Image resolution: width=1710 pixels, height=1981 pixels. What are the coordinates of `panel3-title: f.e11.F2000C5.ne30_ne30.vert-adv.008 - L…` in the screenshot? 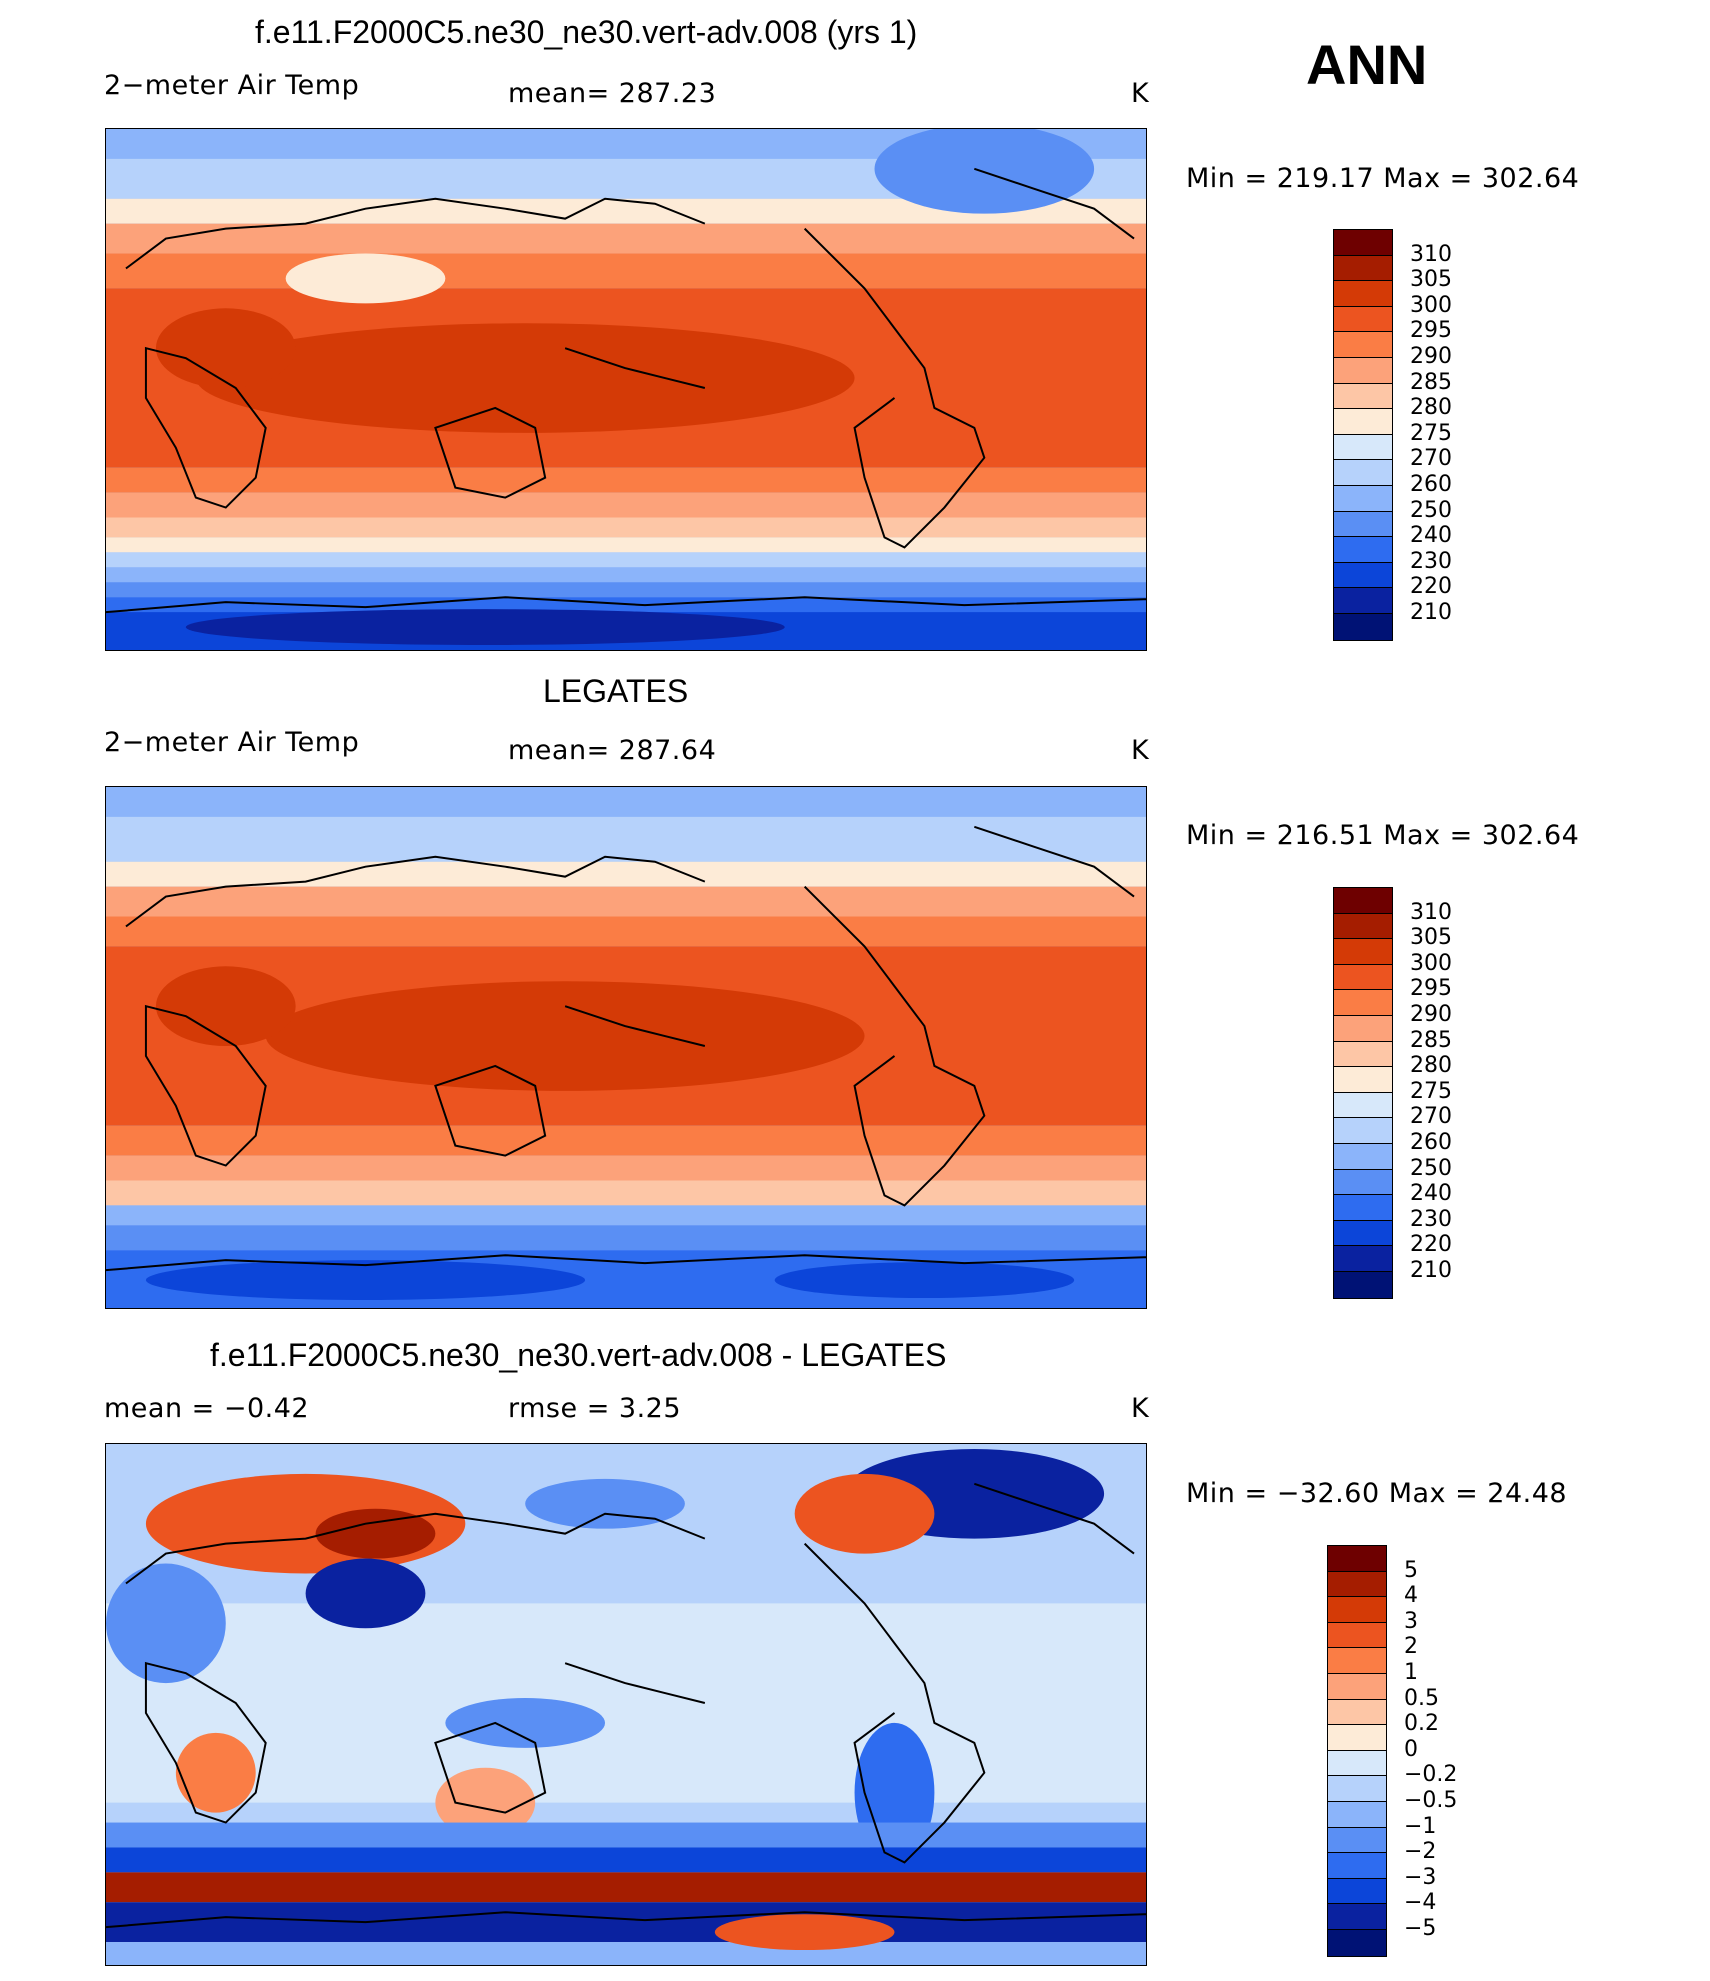 It's located at (578, 1355).